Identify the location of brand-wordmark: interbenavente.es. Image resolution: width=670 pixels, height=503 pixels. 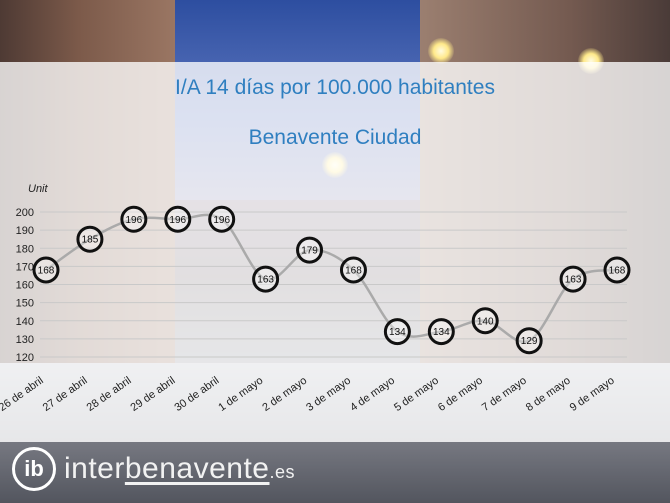
(179, 469).